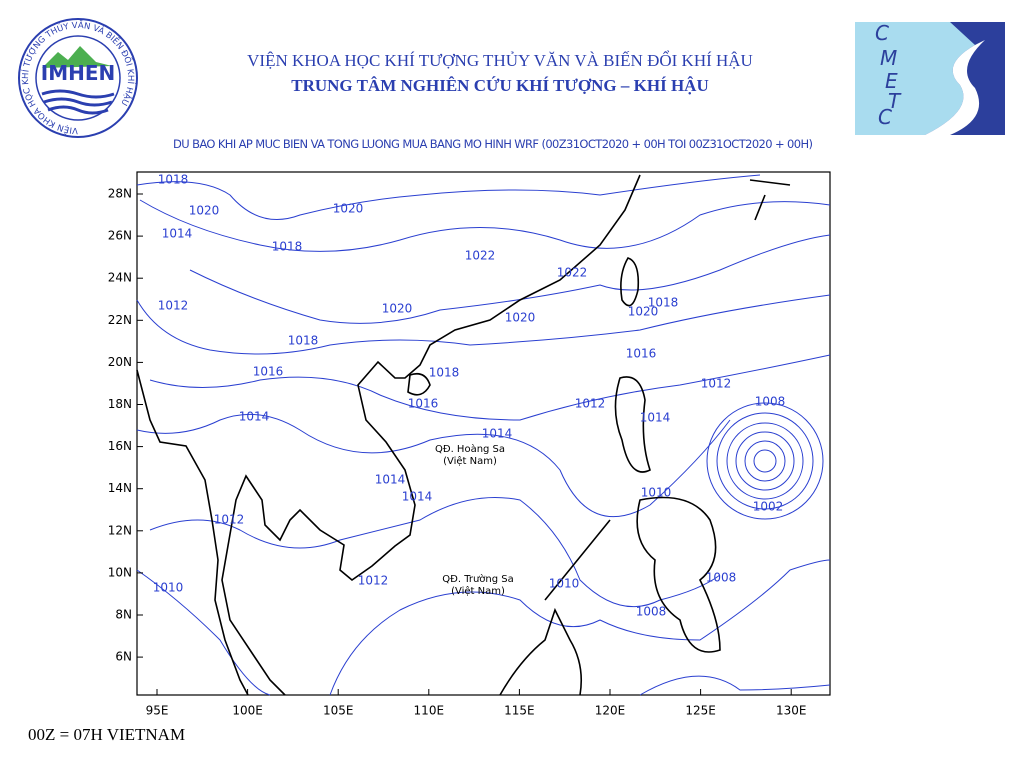 This screenshot has height=773, width=1024. I want to click on lat-label: 22N, so click(120, 320).